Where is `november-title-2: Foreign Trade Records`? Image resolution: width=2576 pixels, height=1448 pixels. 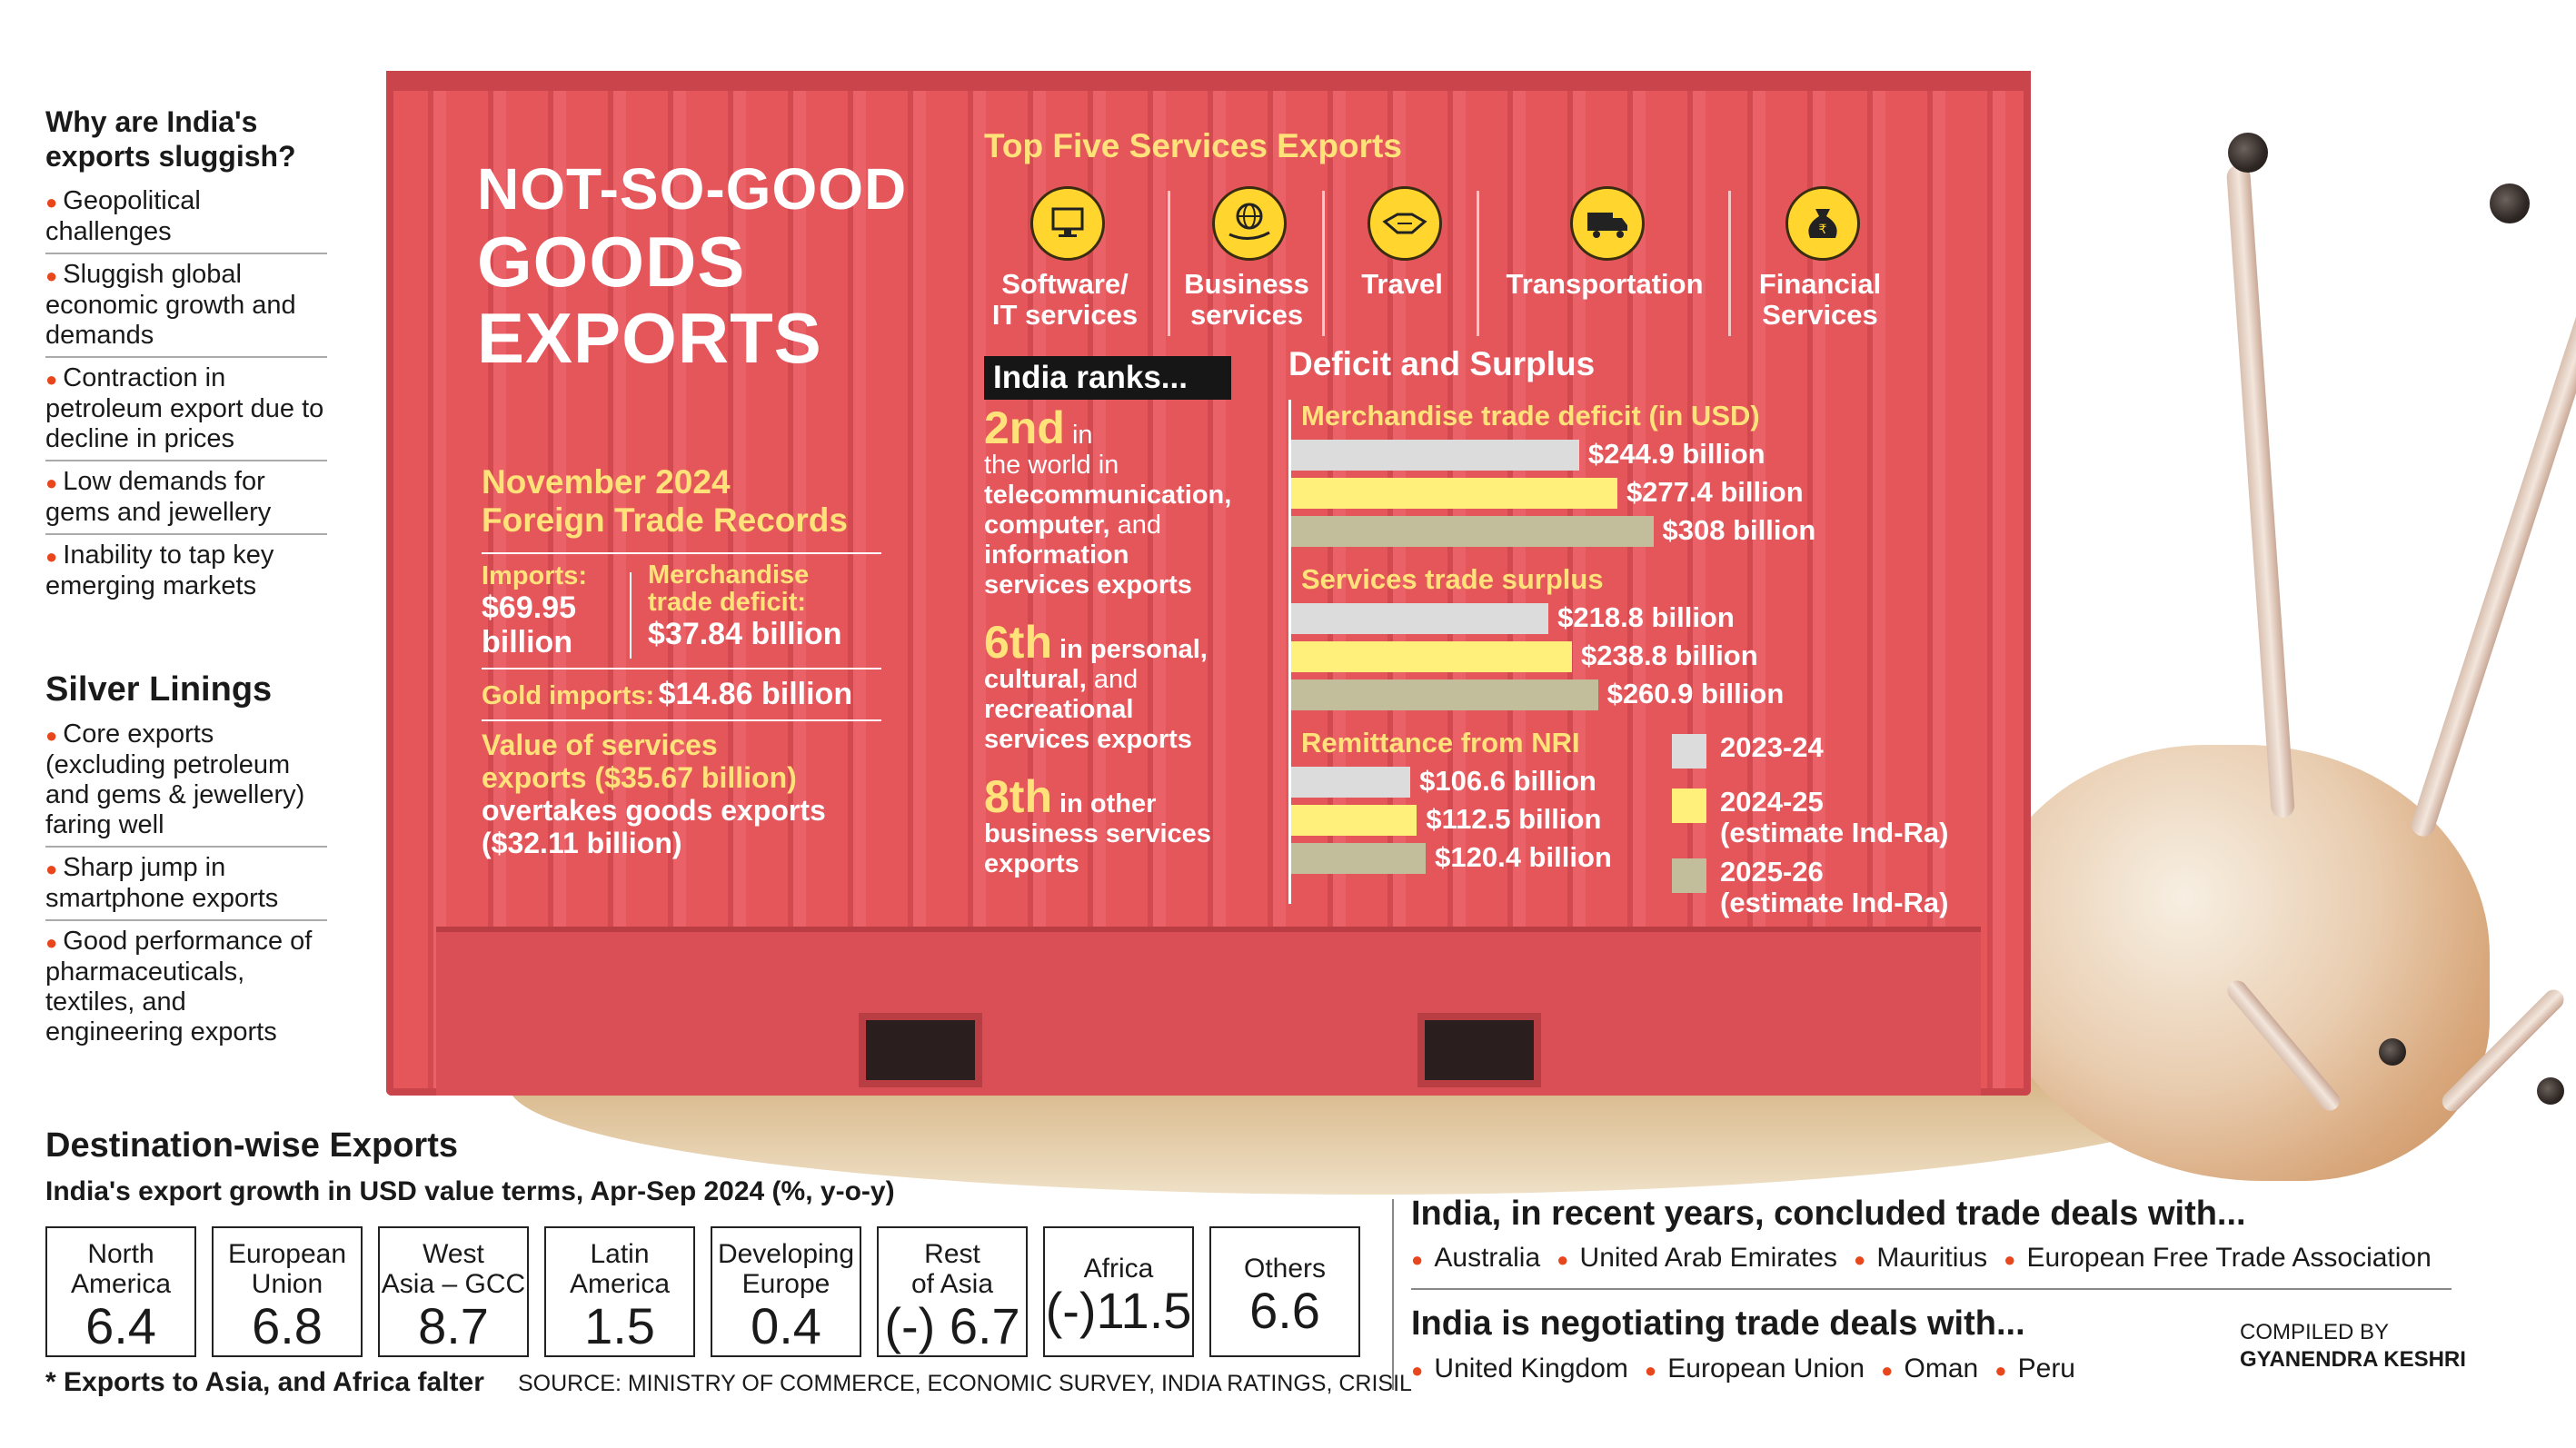
november-title-2: Foreign Trade Records is located at coordinates (665, 520).